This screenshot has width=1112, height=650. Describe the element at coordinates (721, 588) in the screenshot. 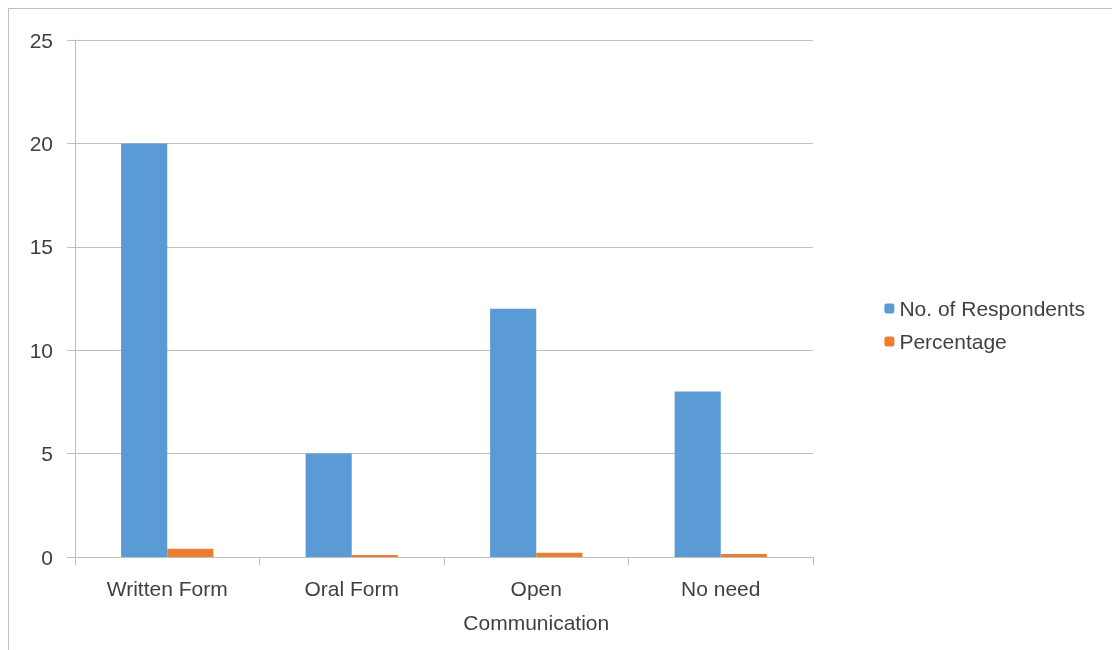

I see `x-tick-label: No need` at that location.